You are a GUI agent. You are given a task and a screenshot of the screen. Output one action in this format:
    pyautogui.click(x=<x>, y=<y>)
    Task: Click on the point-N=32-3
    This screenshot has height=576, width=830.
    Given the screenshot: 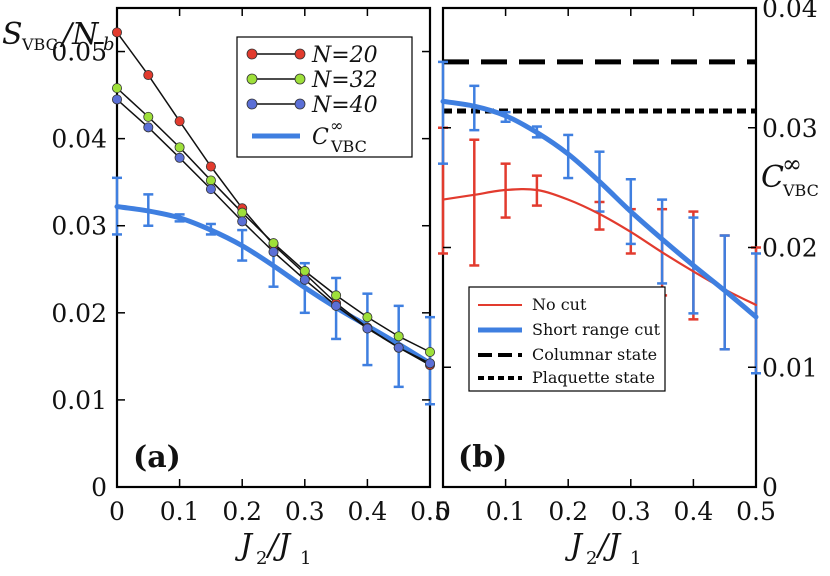 What is the action you would take?
    pyautogui.click(x=210, y=180)
    